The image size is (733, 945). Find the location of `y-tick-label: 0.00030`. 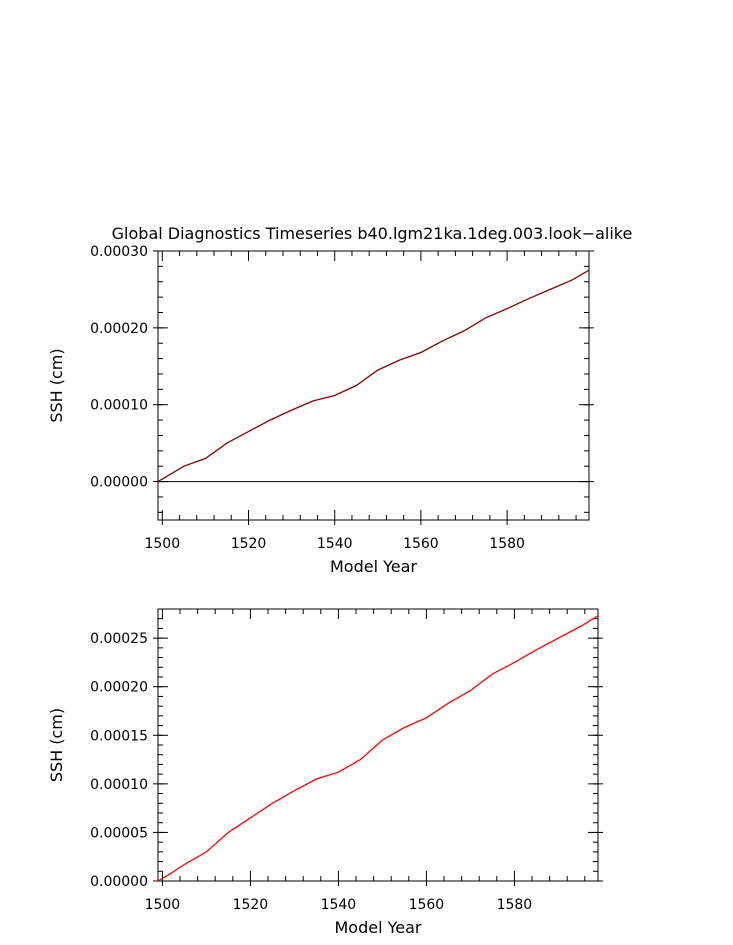

y-tick-label: 0.00030 is located at coordinates (119, 252).